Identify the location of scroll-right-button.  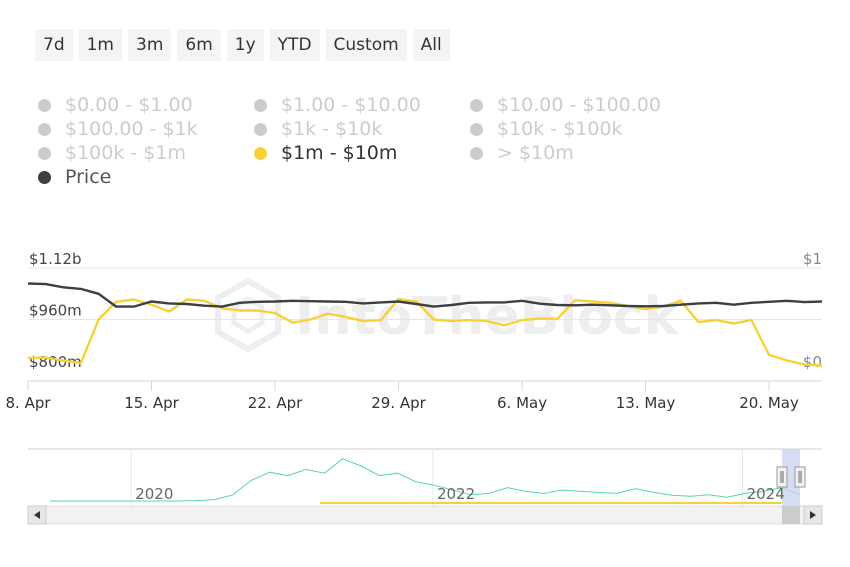
(813, 515).